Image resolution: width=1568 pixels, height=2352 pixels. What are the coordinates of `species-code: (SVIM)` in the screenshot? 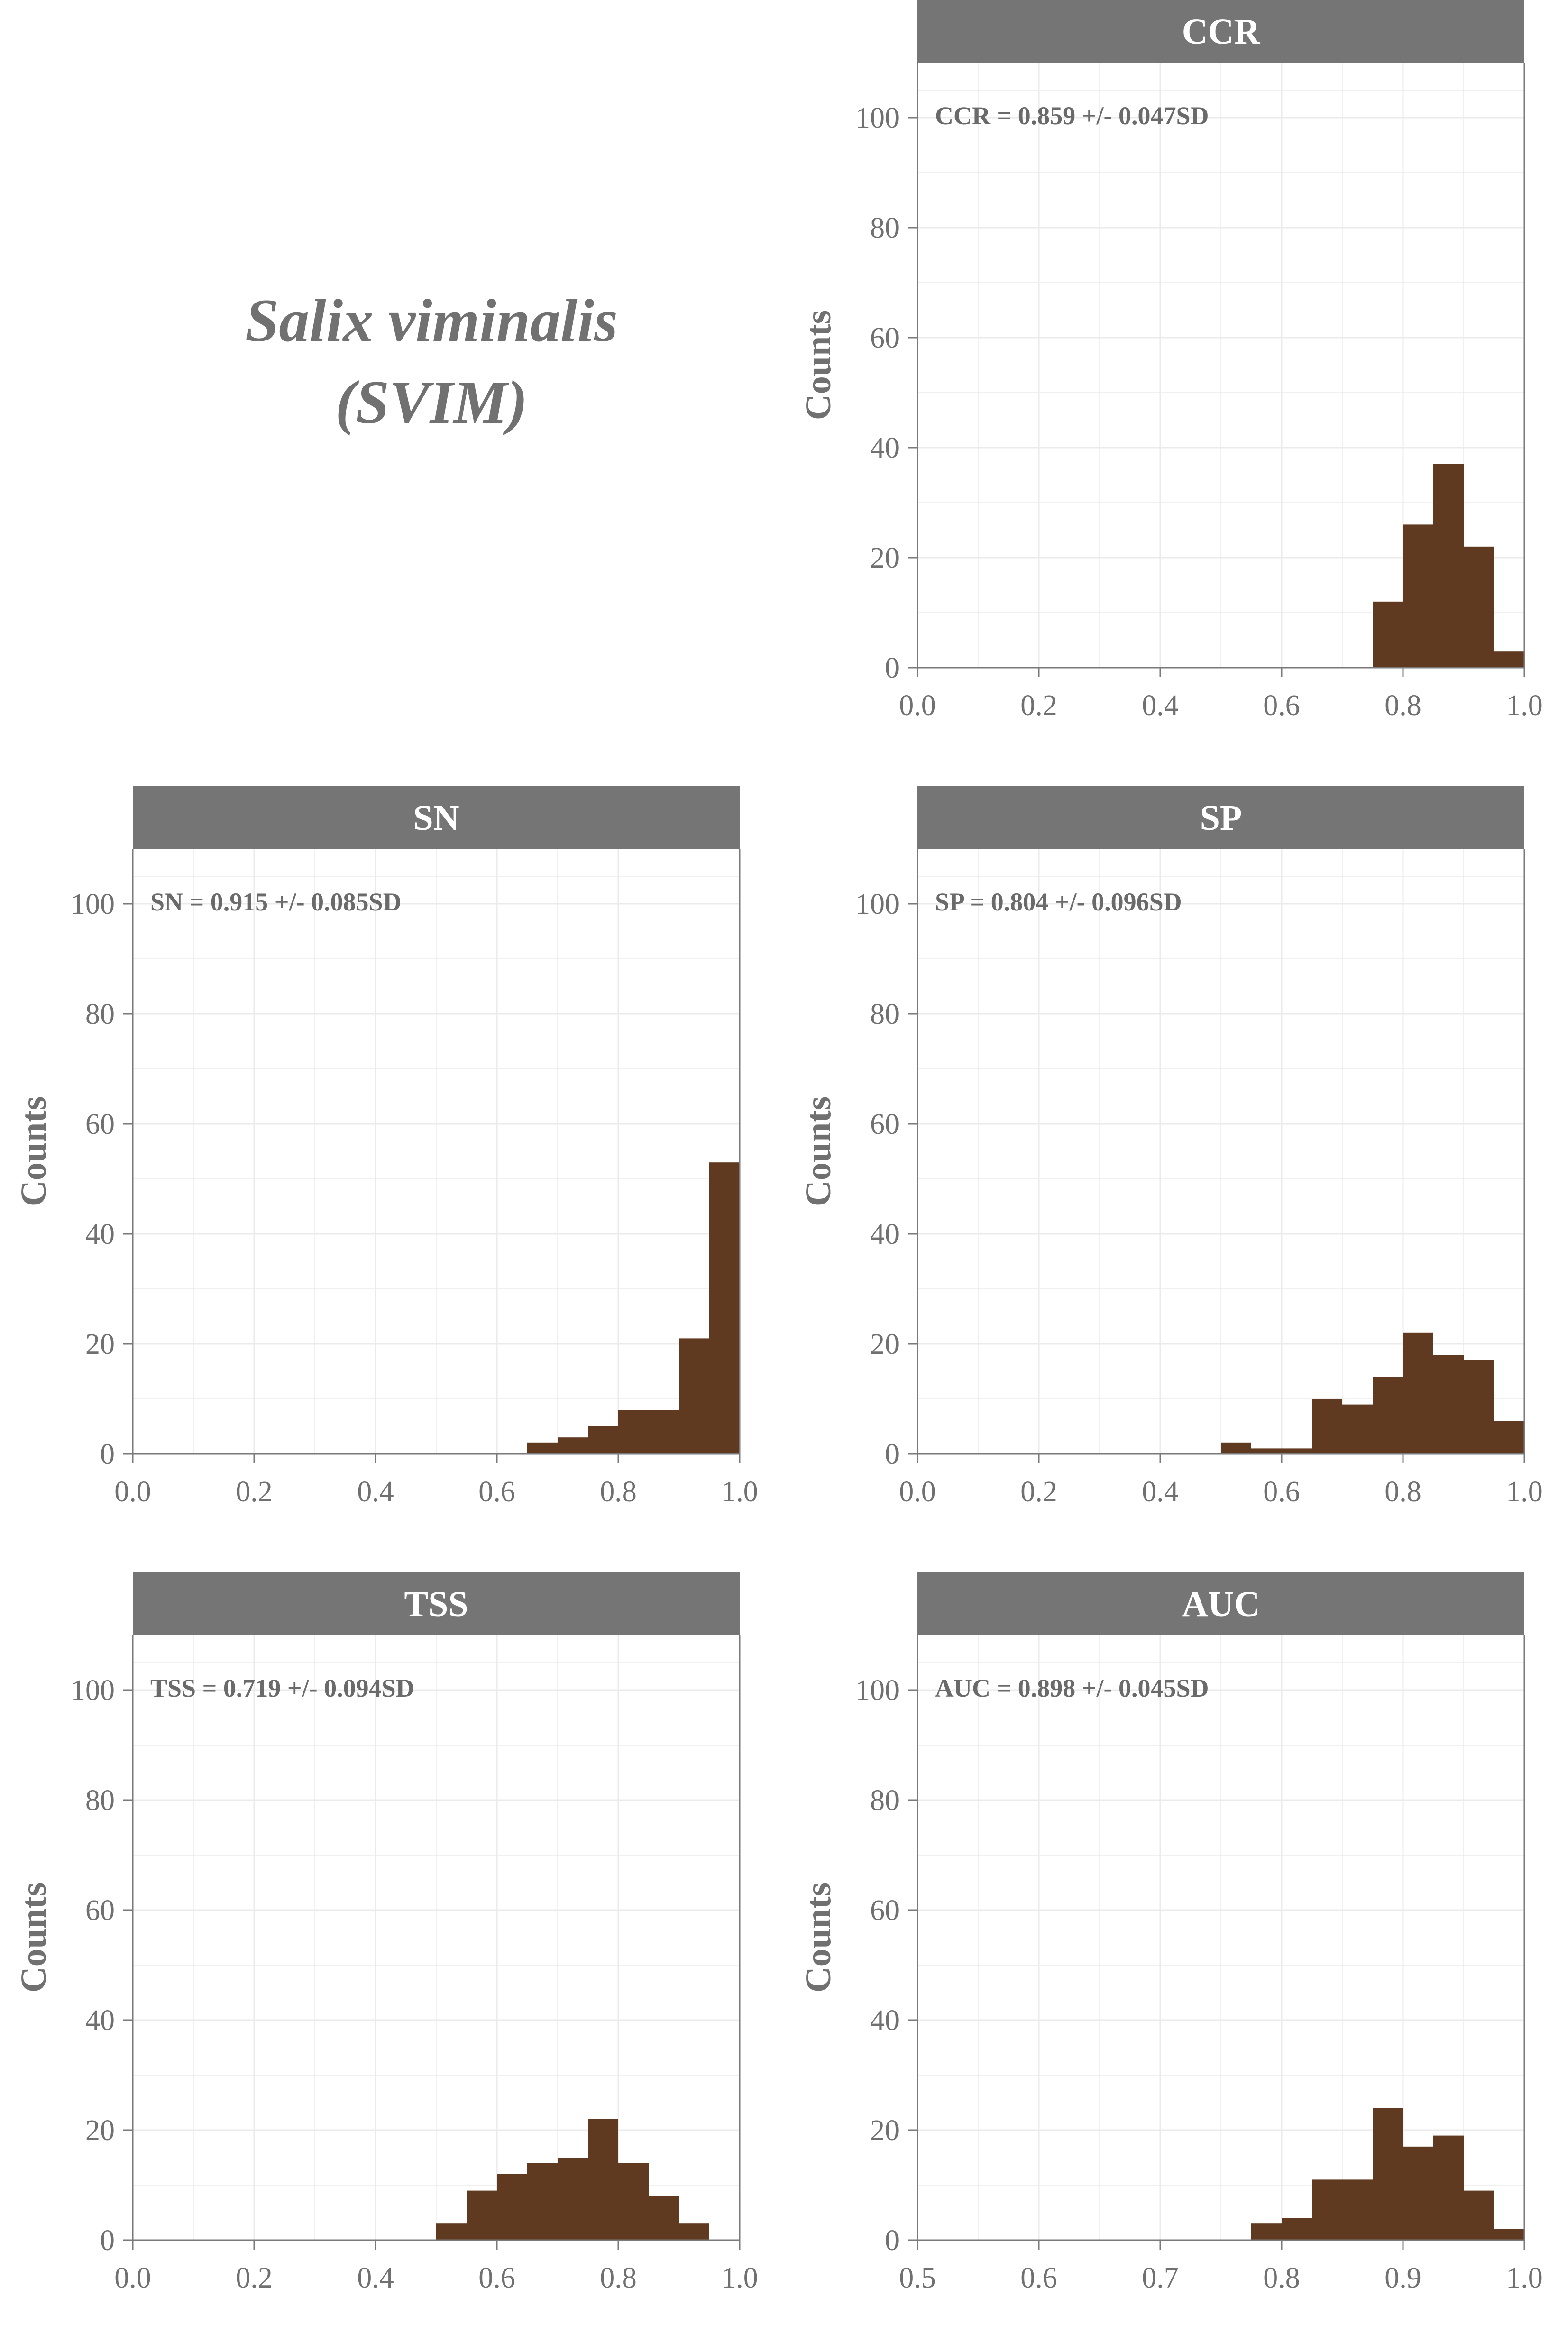 It's located at (431, 402).